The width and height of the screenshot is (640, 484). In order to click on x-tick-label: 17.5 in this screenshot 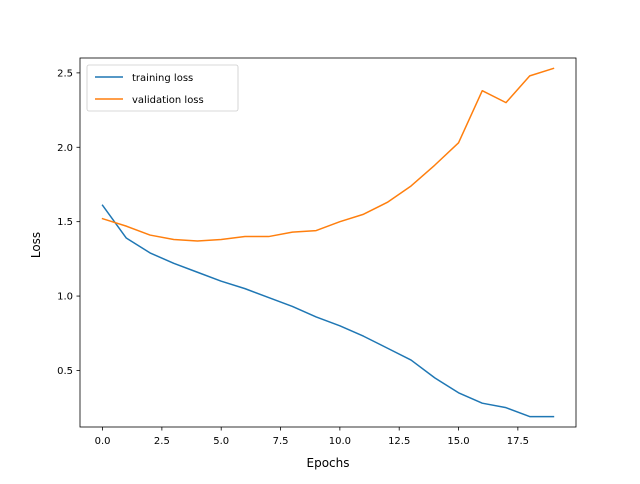, I will do `click(518, 441)`.